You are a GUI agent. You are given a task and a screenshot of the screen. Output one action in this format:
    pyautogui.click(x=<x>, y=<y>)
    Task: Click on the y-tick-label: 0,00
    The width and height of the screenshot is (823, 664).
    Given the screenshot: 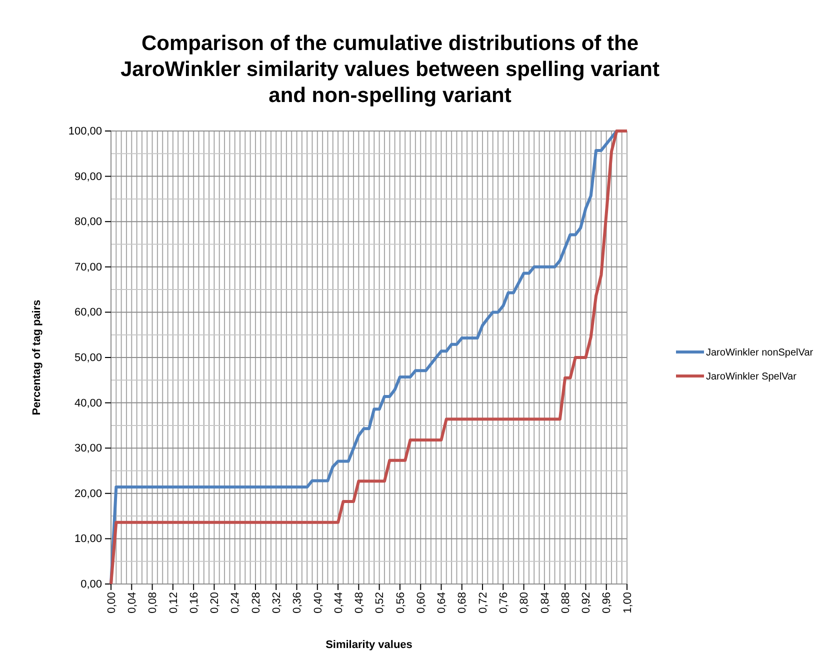 What is the action you would take?
    pyautogui.click(x=91, y=584)
    